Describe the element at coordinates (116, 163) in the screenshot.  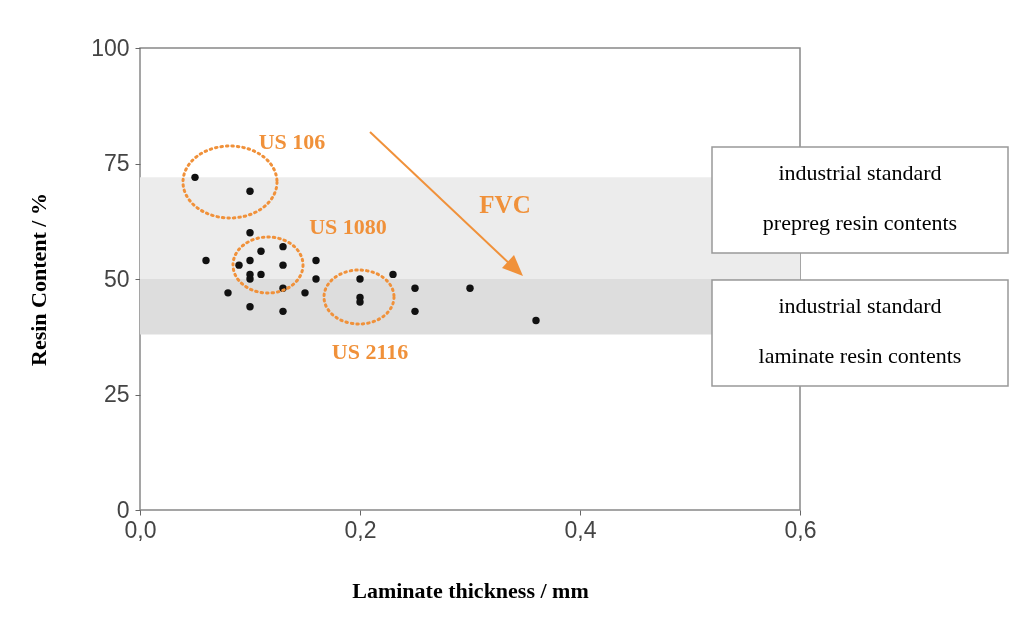
I see `y-tick-label: 75` at that location.